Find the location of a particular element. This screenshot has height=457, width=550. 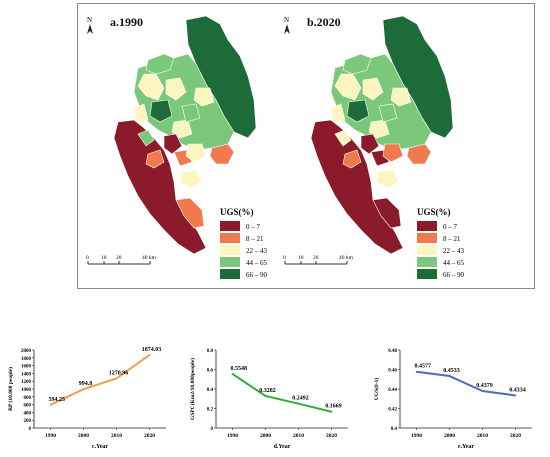

chart-1-y-tick-label: 0.8 is located at coordinates (210, 351).